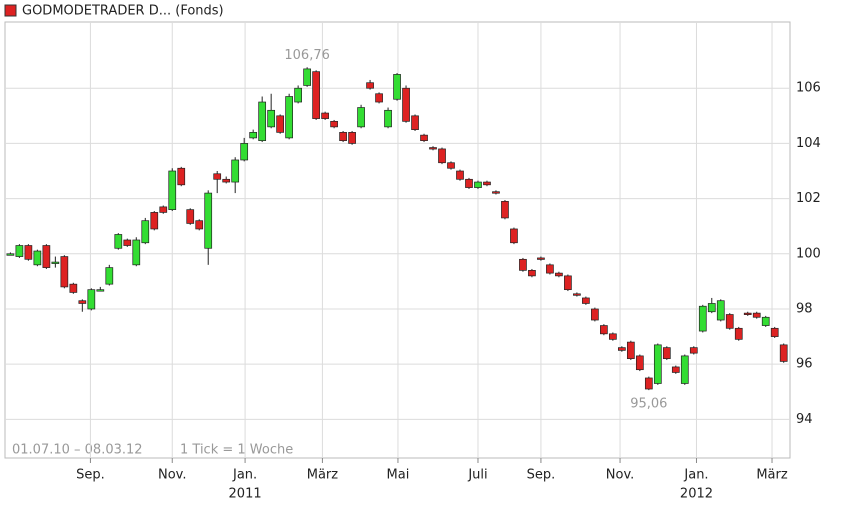 This screenshot has height=514, width=854. What do you see at coordinates (804, 364) in the screenshot?
I see `y-tick-label: 96` at bounding box center [804, 364].